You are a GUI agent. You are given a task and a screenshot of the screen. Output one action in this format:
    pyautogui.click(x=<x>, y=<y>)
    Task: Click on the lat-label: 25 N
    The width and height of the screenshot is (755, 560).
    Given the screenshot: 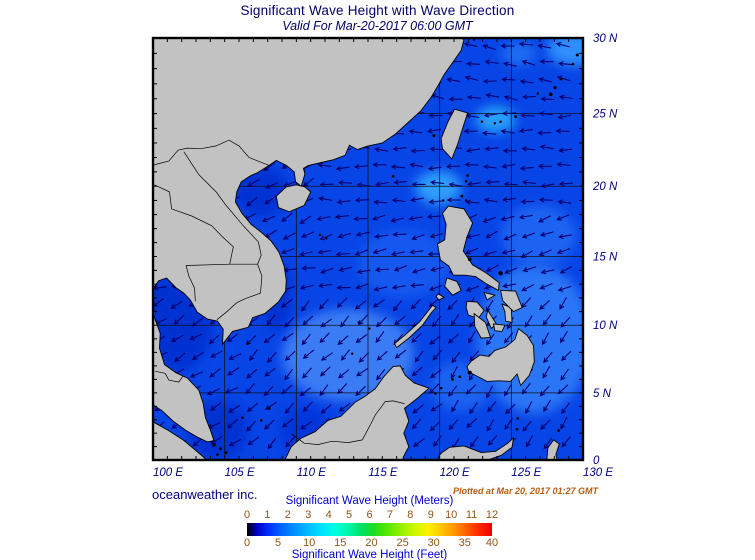 What is the action you would take?
    pyautogui.click(x=605, y=115)
    